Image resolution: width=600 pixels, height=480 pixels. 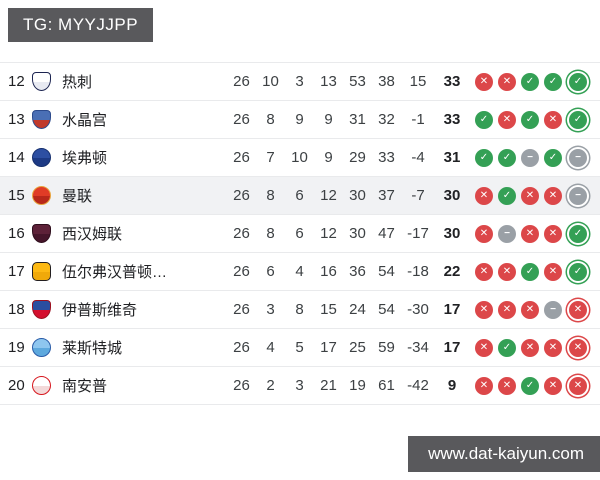 I want to click on stat-goals-against: 33, so click(x=386, y=157).